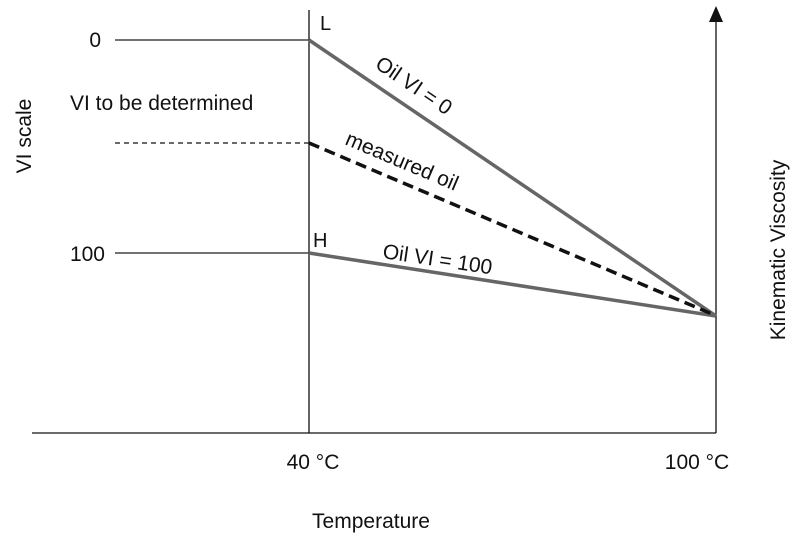 This screenshot has height=544, width=800. I want to click on temp-40-label: 40 °C, so click(313, 462).